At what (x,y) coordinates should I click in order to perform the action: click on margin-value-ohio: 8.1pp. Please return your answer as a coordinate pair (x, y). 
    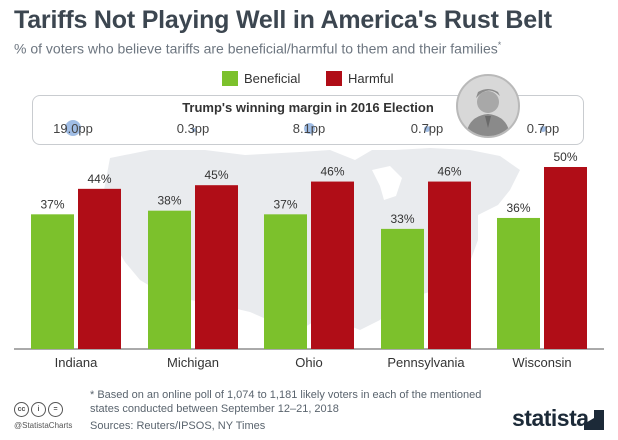
    Looking at the image, I should click on (309, 128).